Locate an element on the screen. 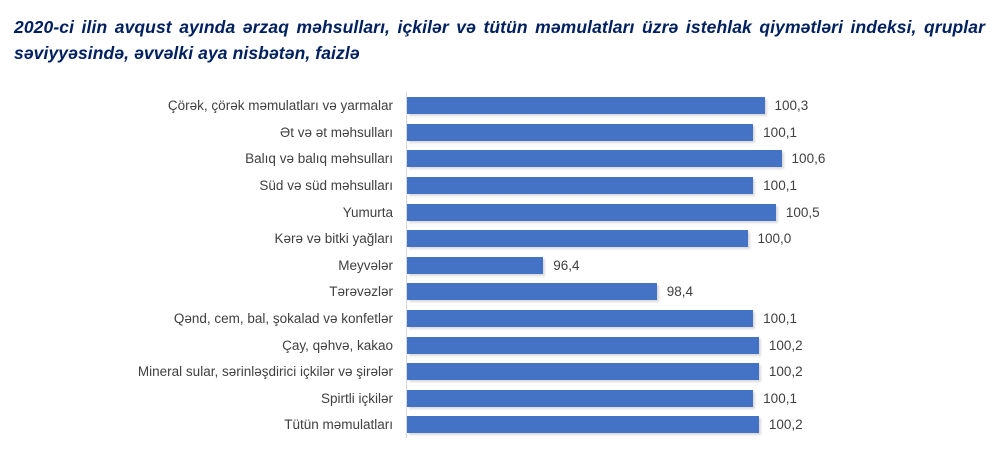 The image size is (1000, 454). plot-area: 98,4 is located at coordinates (686, 292).